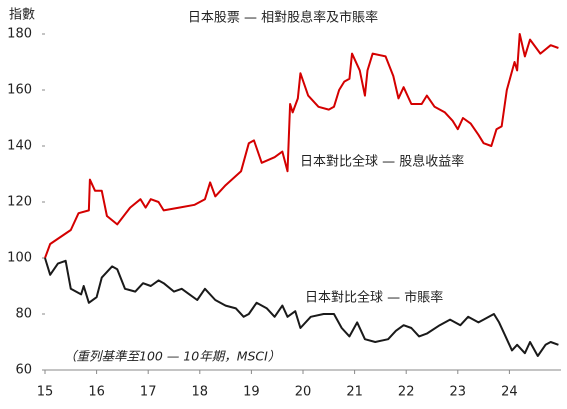 This screenshot has height=409, width=567. I want to click on y-tick-label: 80, so click(23, 314).